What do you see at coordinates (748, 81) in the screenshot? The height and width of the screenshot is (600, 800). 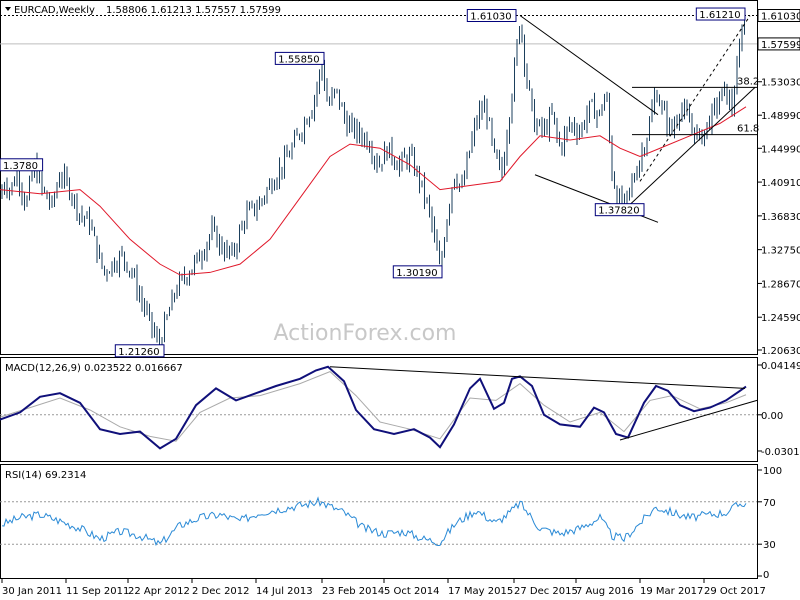 I see `fib-level-label: 38.2` at bounding box center [748, 81].